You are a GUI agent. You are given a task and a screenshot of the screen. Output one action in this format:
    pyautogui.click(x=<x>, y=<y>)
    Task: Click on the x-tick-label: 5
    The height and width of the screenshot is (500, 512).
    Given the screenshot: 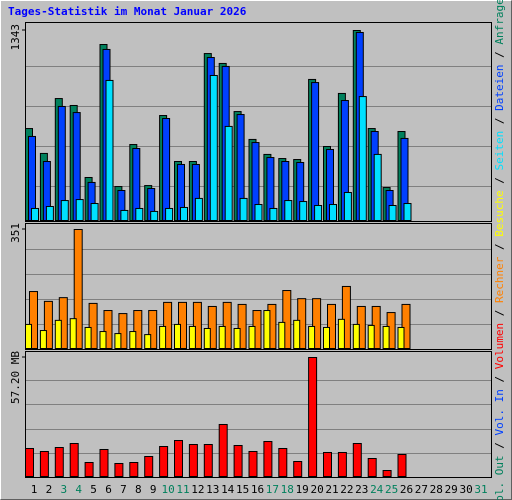 What is the action you would take?
    pyautogui.click(x=93, y=489)
    